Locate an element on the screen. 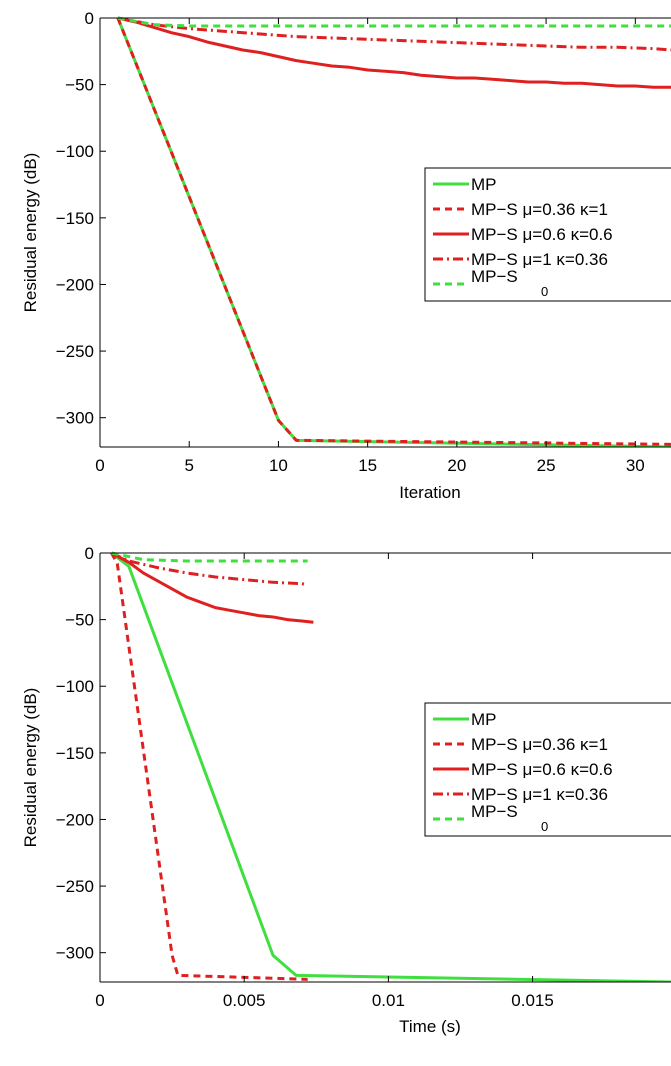 The height and width of the screenshot is (1066, 671). x-axis-label: Iteration is located at coordinates (429, 492).